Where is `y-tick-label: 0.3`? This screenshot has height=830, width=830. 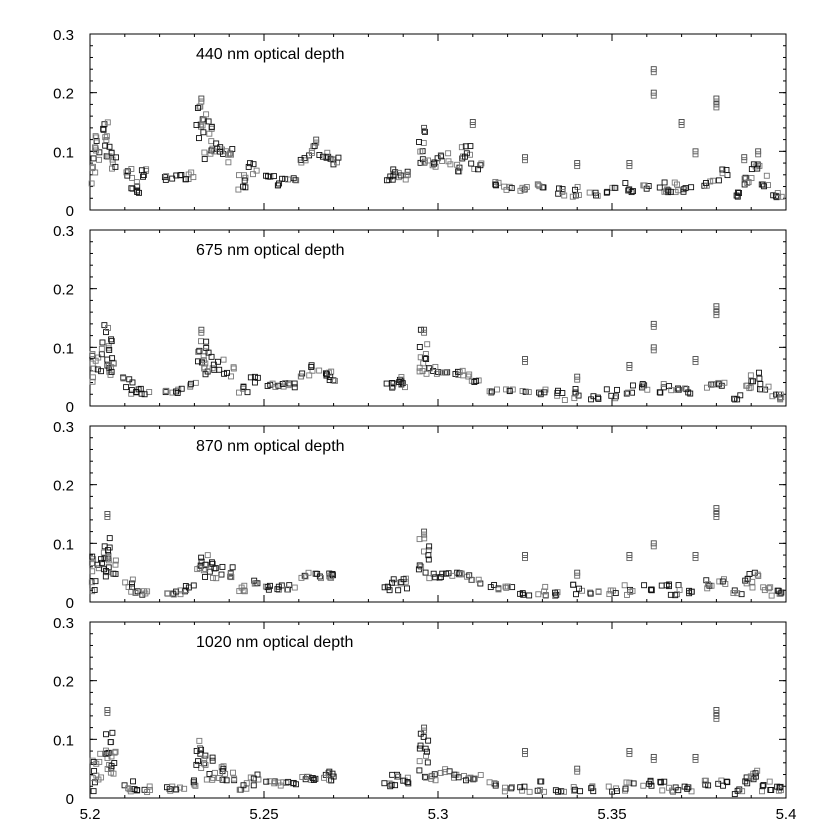 y-tick-label: 0.3 is located at coordinates (63, 231).